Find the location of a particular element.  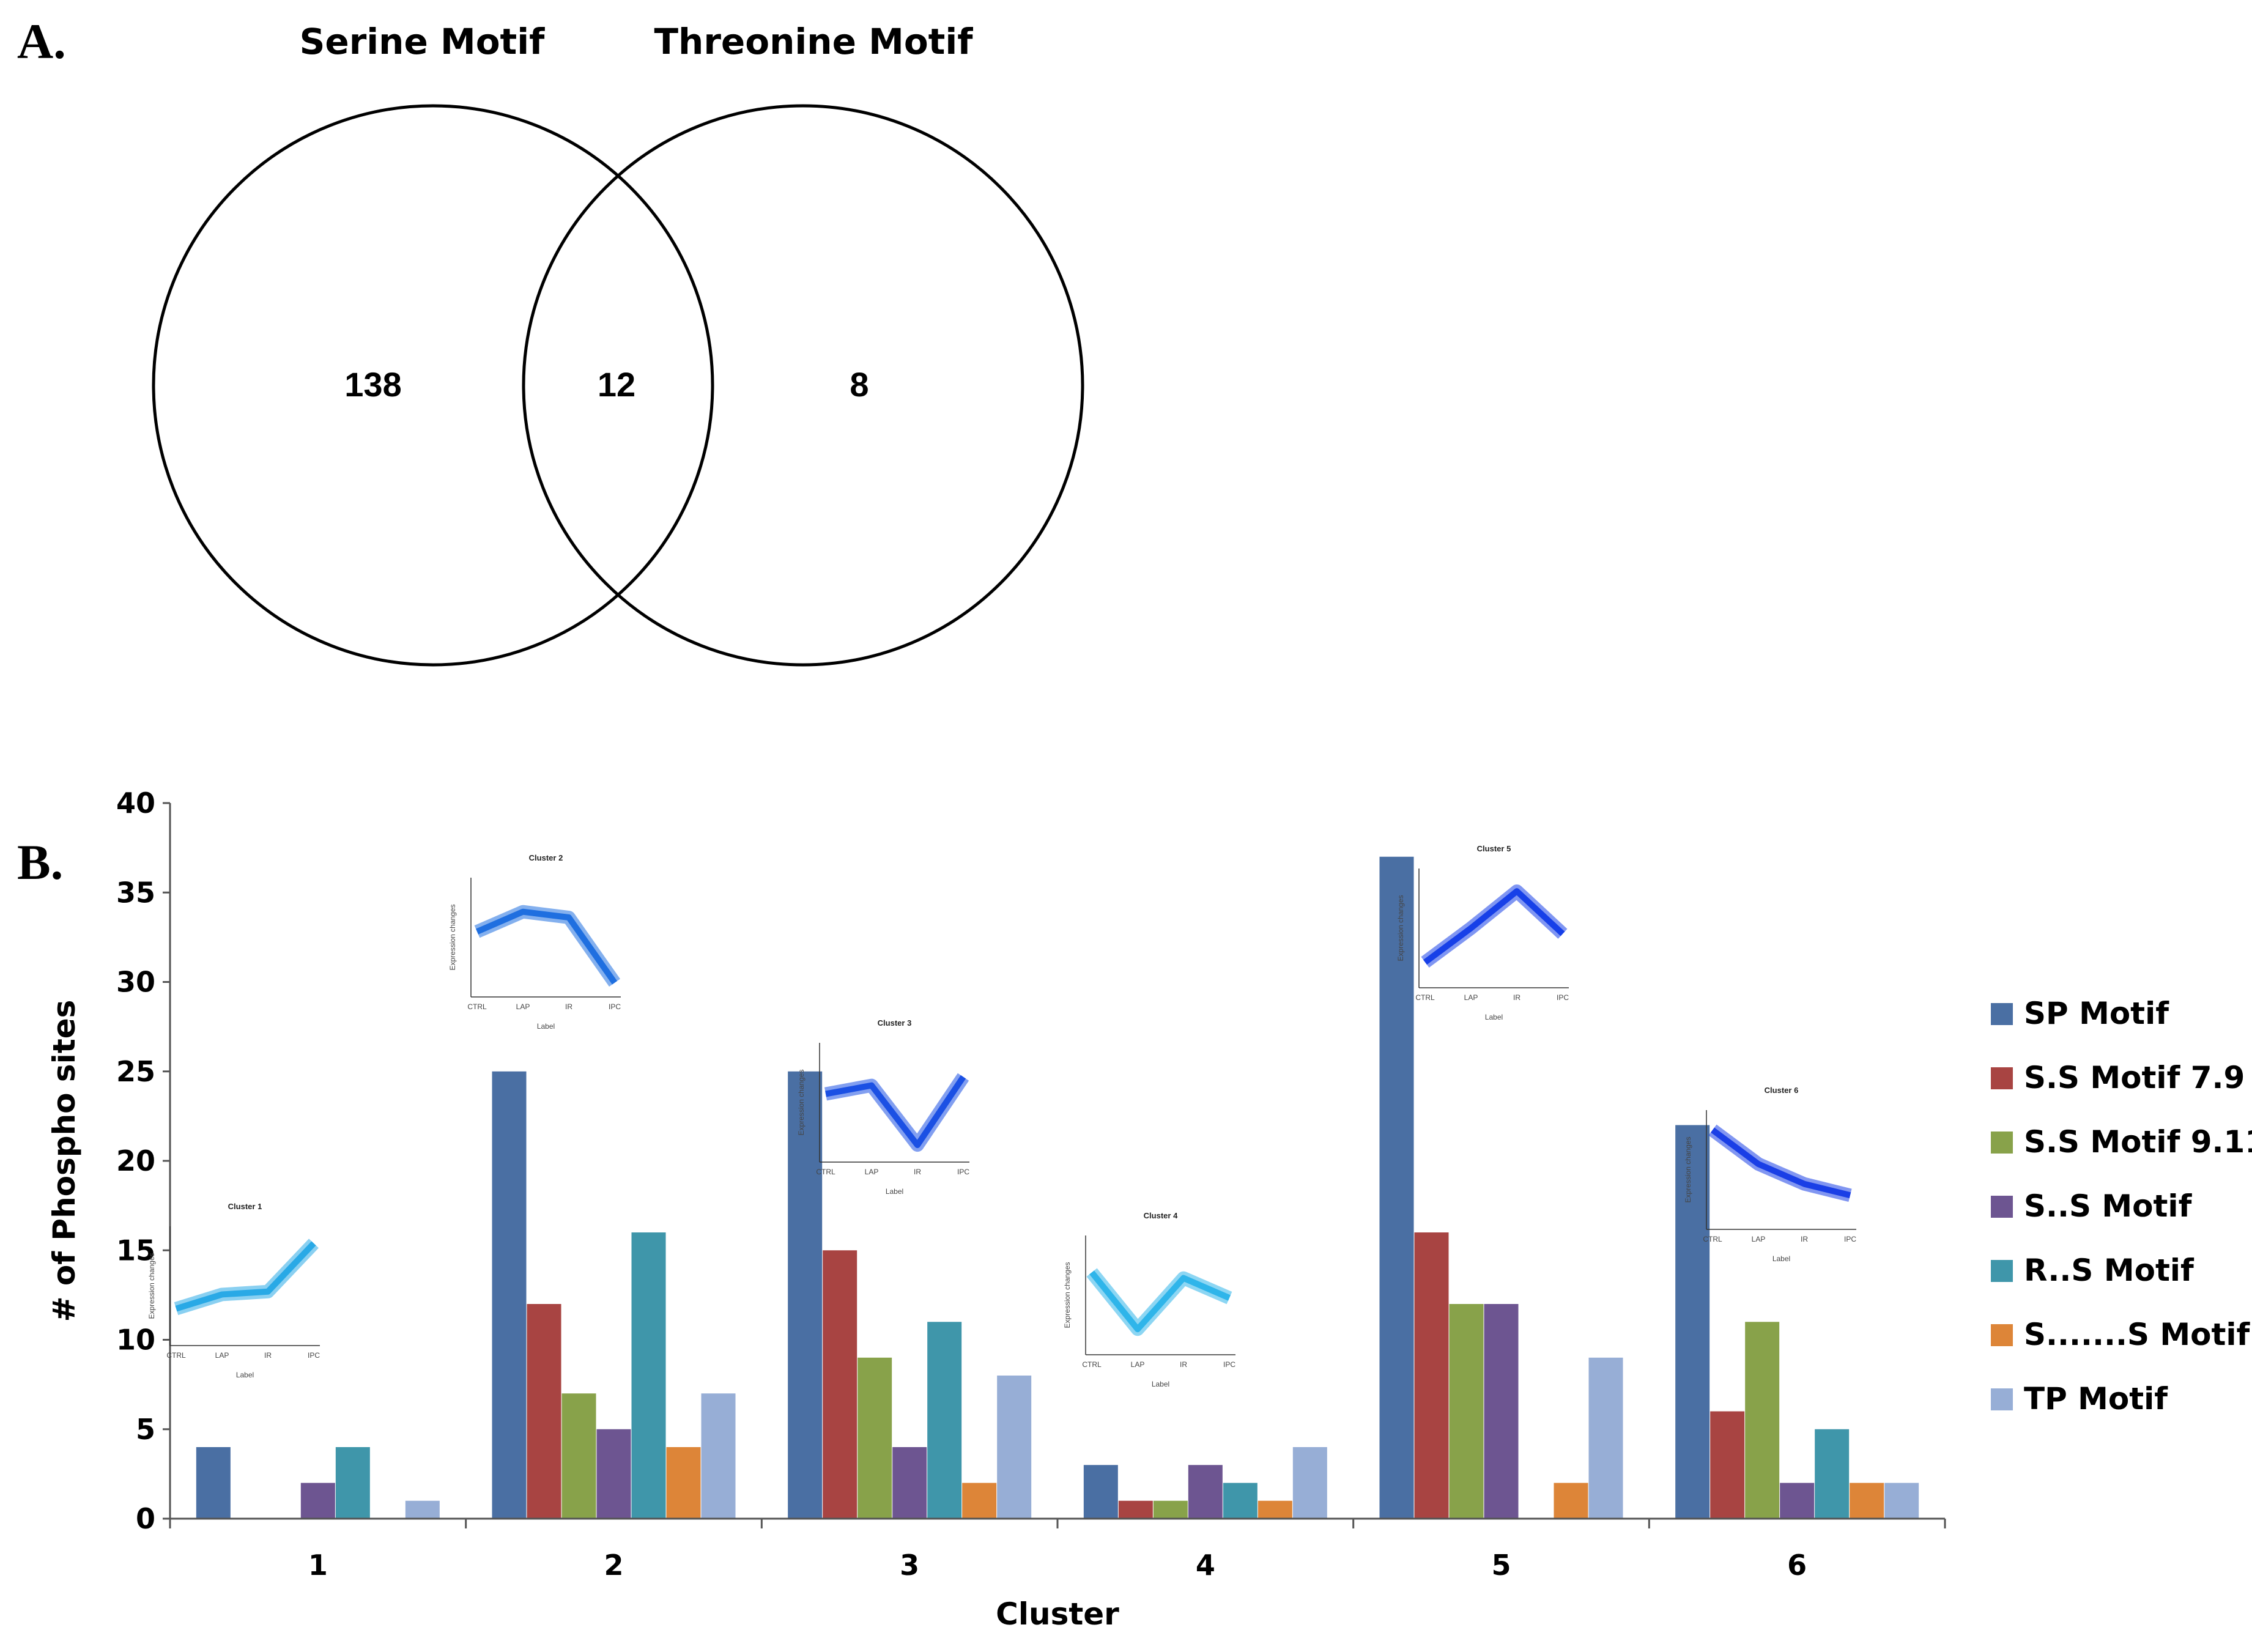

y-tick-label: 25 is located at coordinates (135, 1071).